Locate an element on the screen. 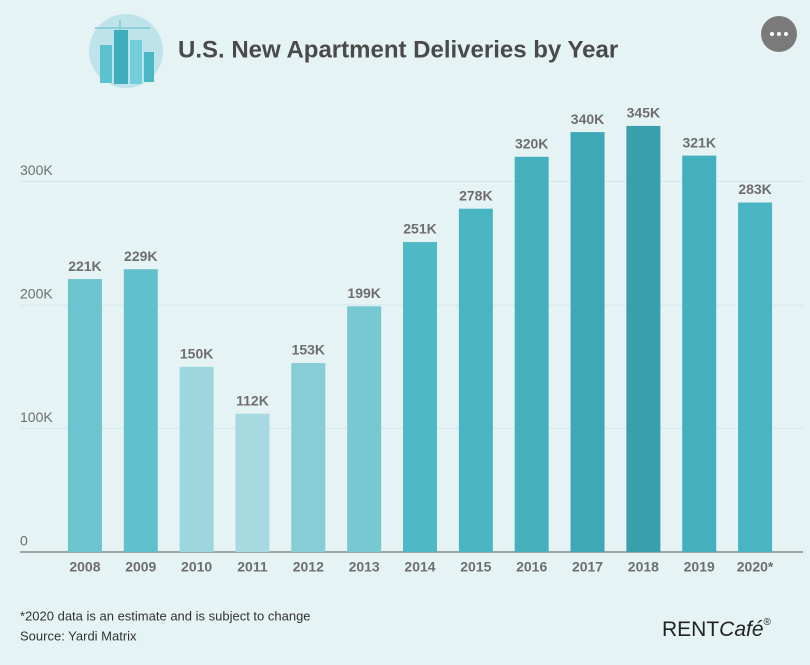 The width and height of the screenshot is (810, 665). value-label: 229K is located at coordinates (140, 256).